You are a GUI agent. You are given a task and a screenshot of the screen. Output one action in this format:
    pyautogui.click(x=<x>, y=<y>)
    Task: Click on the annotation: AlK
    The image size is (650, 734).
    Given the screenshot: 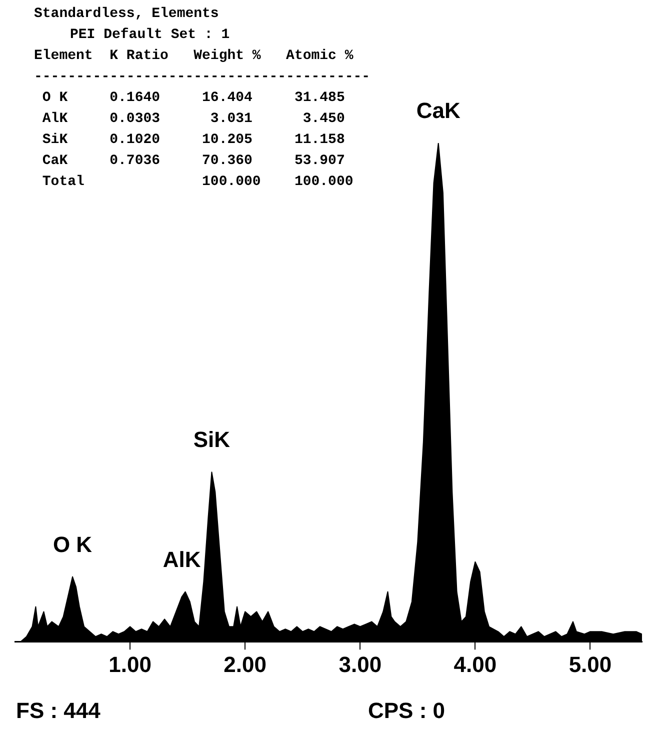 What is the action you would take?
    pyautogui.click(x=181, y=559)
    